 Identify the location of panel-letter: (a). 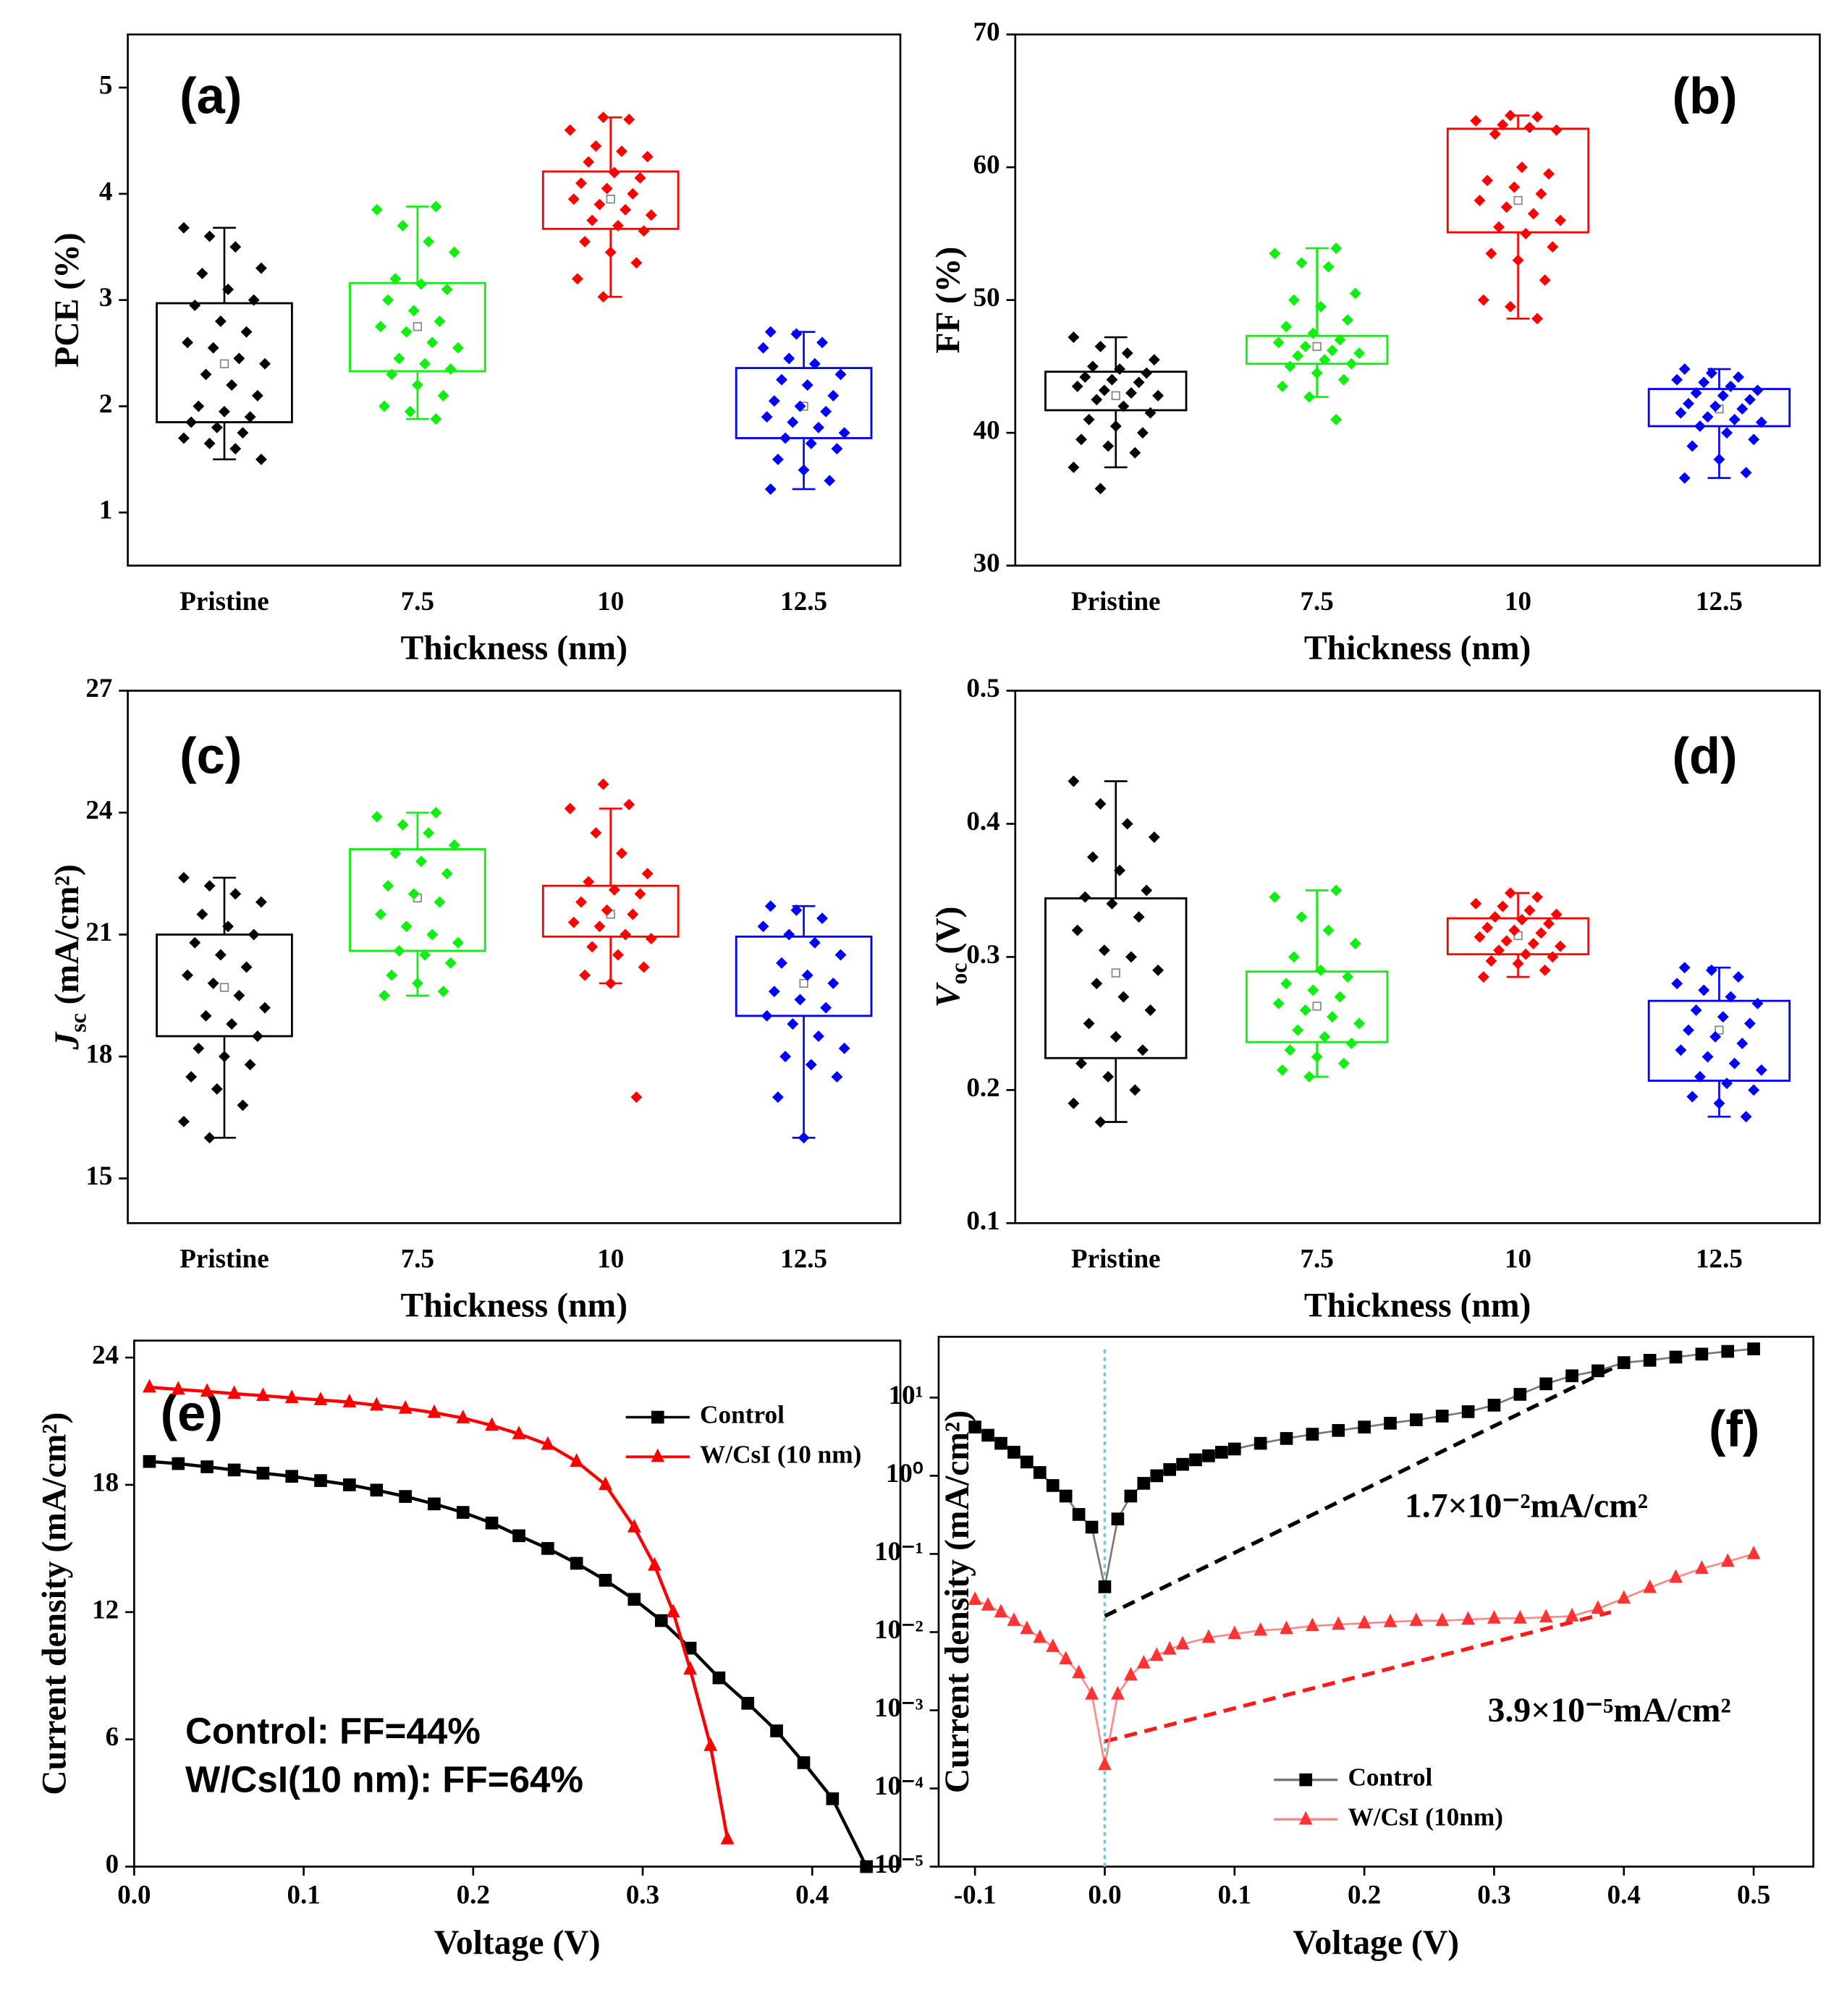
(210, 95).